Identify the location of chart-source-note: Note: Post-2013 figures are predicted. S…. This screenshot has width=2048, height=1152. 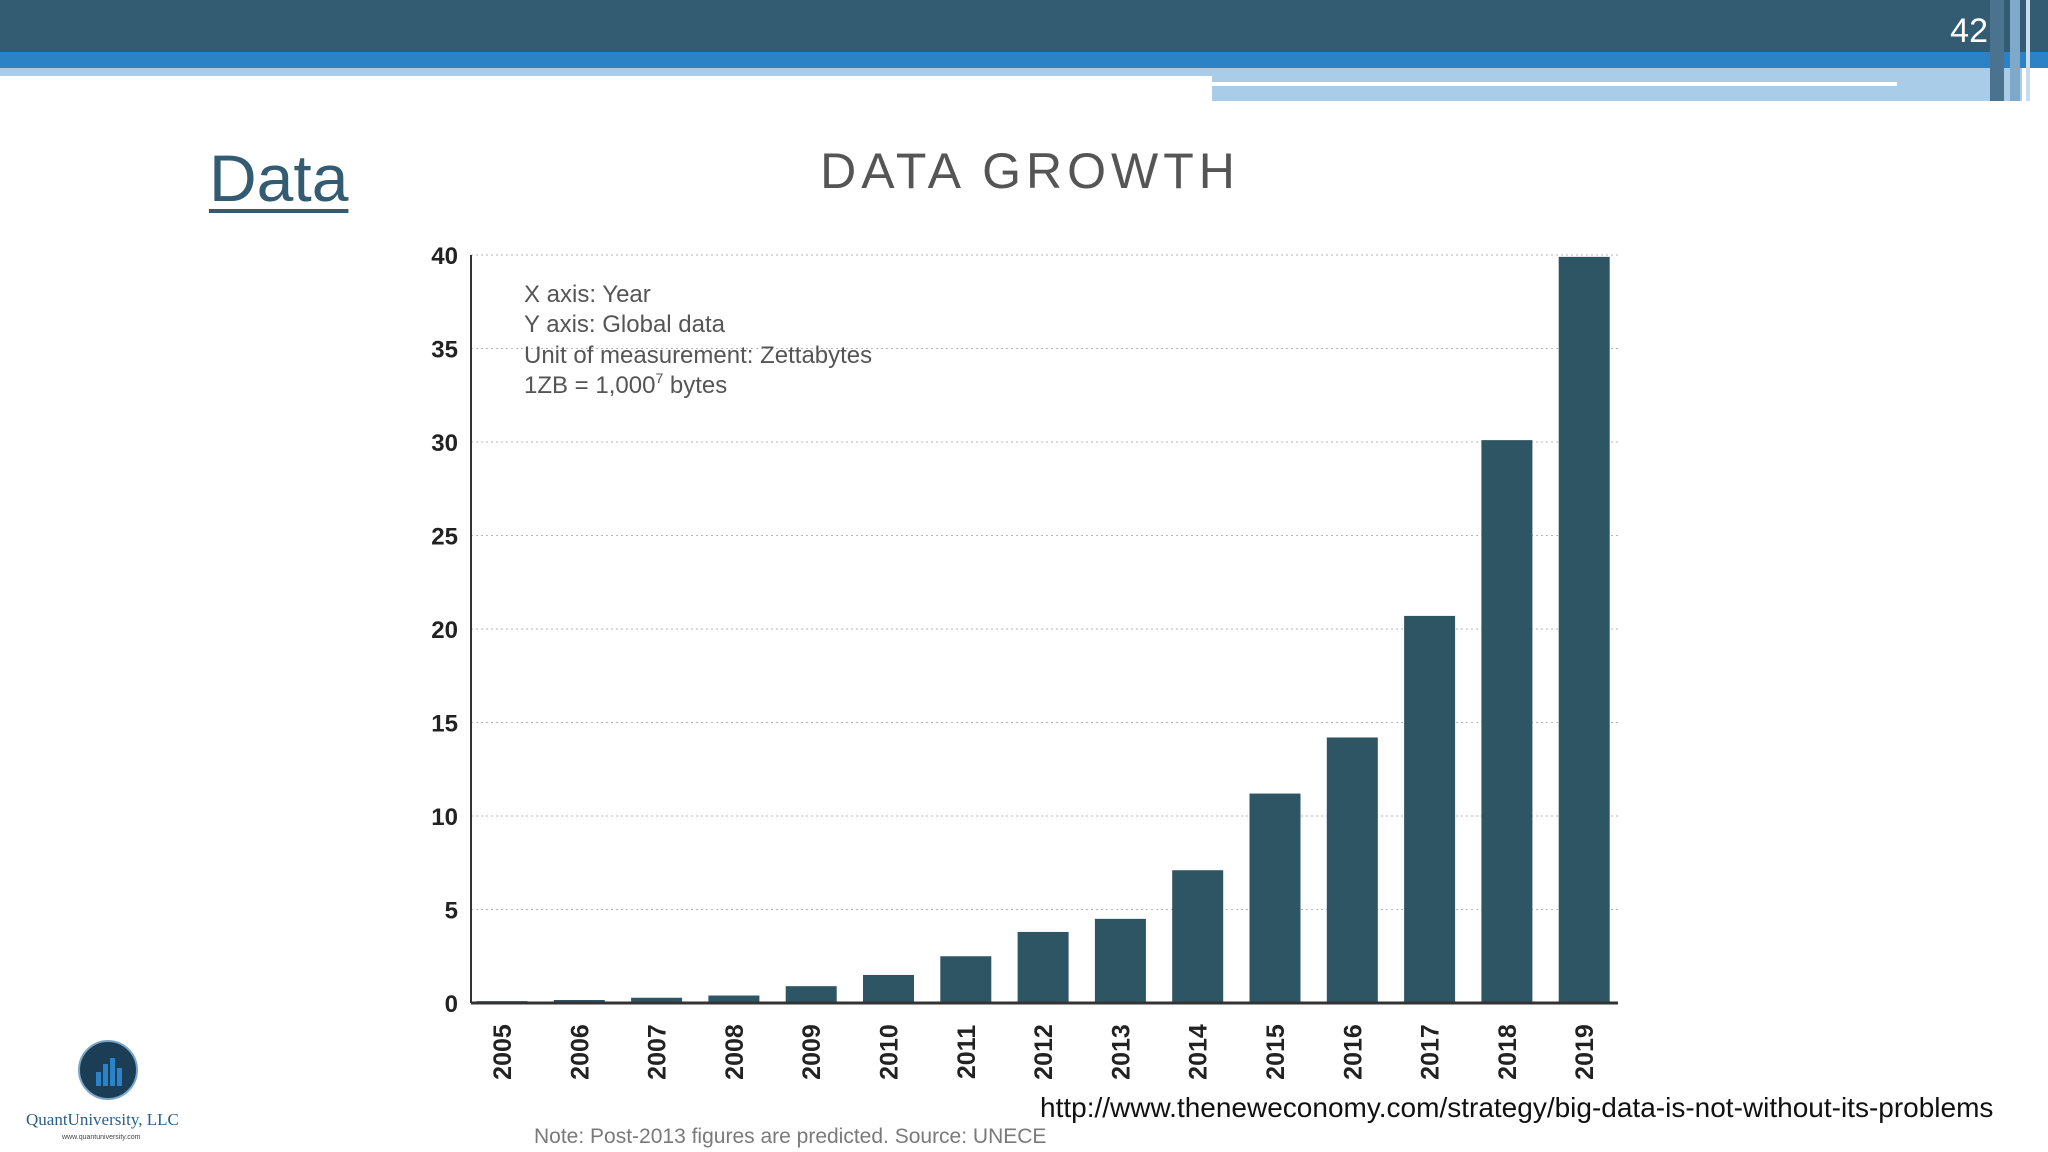
(790, 1136).